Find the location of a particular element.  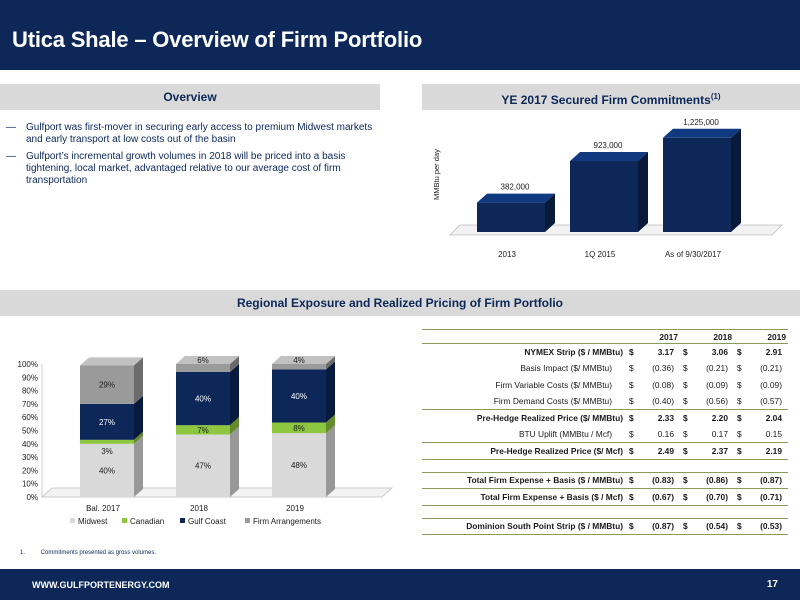

bar-front is located at coordinates (697, 184).